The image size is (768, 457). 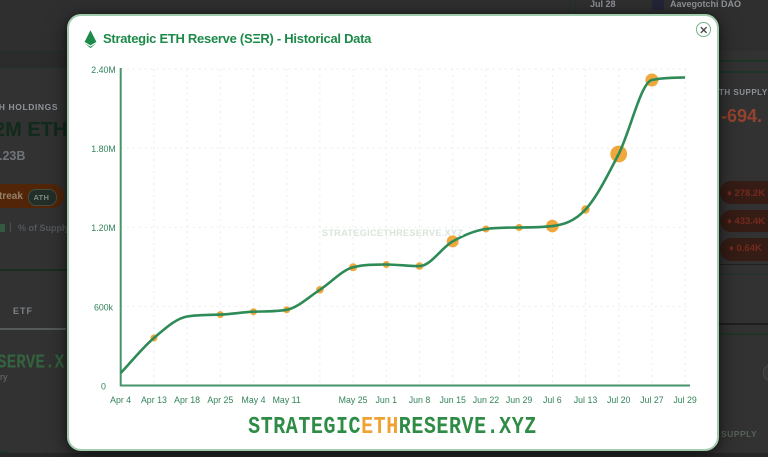 I want to click on svg-text: Jul 13, so click(x=586, y=400).